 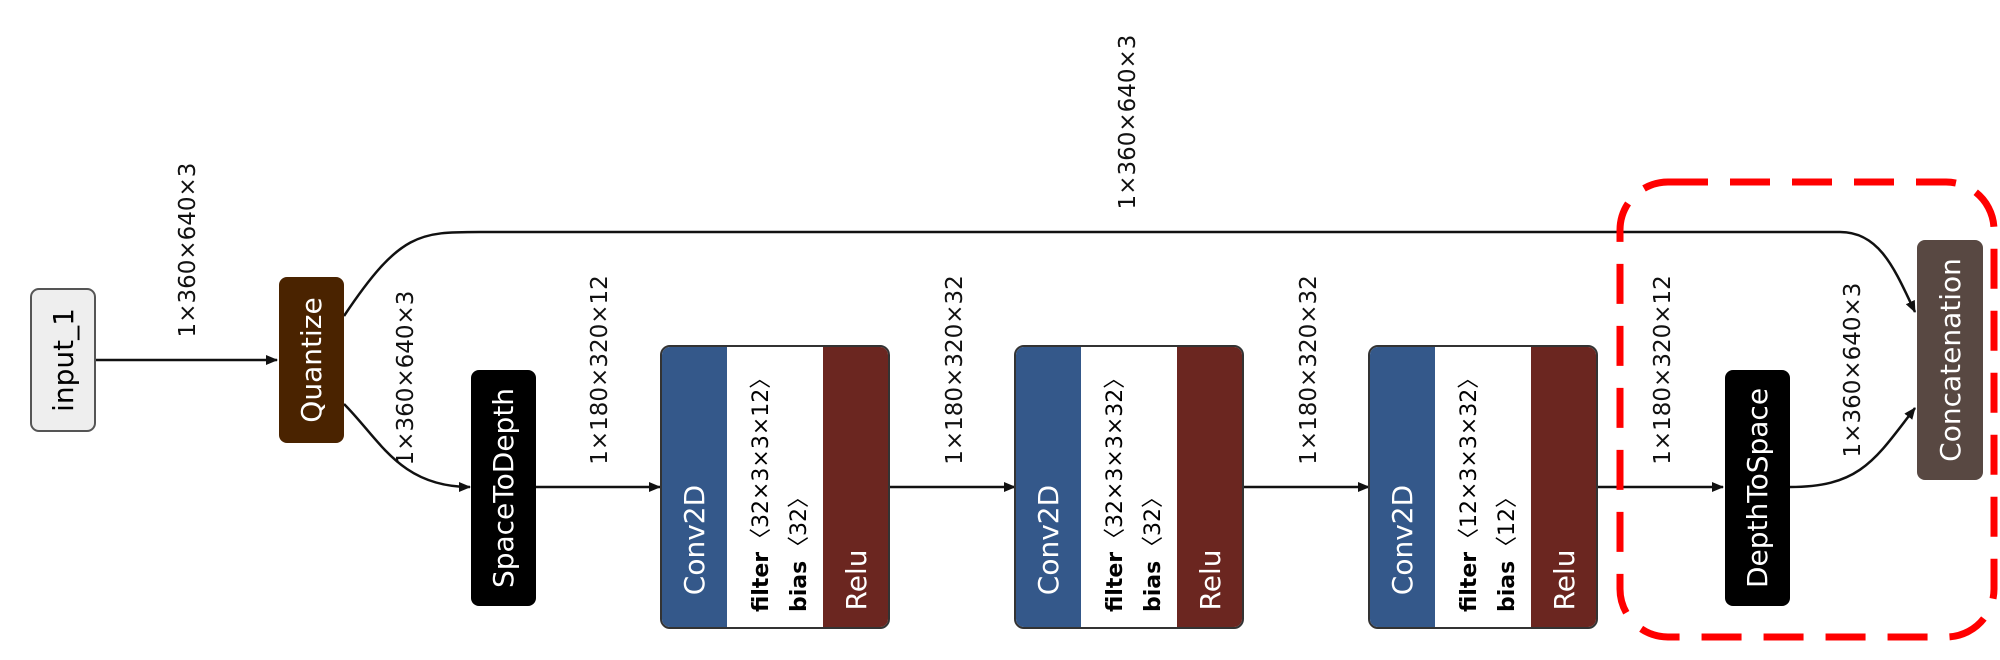 I want to click on conv3-filter-key: filter, so click(x=1469, y=582).